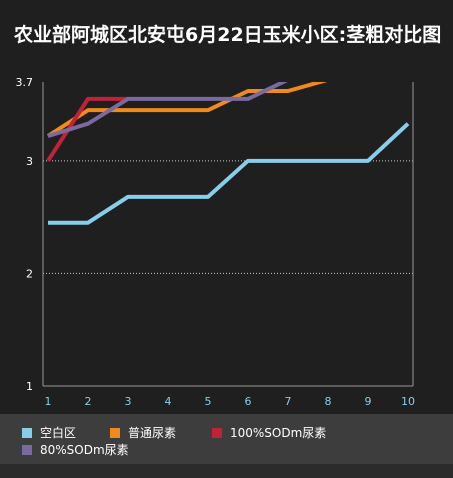  What do you see at coordinates (228, 35) in the screenshot?
I see `chart-title: 农业部阿城区北安屯6月22日玉米小区:茎粗对比图` at bounding box center [228, 35].